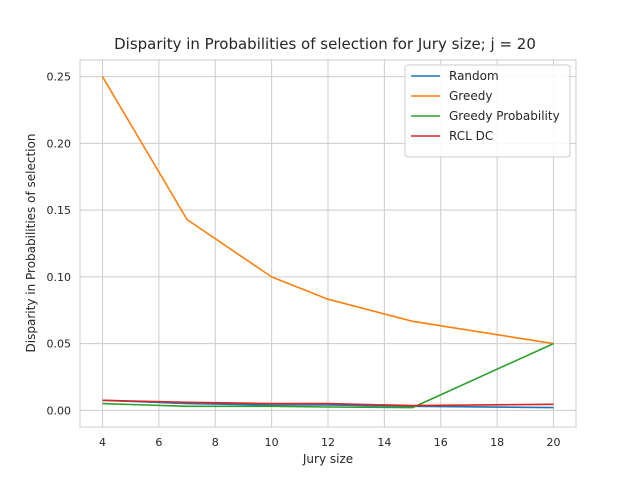  Describe the element at coordinates (59, 410) in the screenshot. I see `y-tick-label: 0.00` at that location.